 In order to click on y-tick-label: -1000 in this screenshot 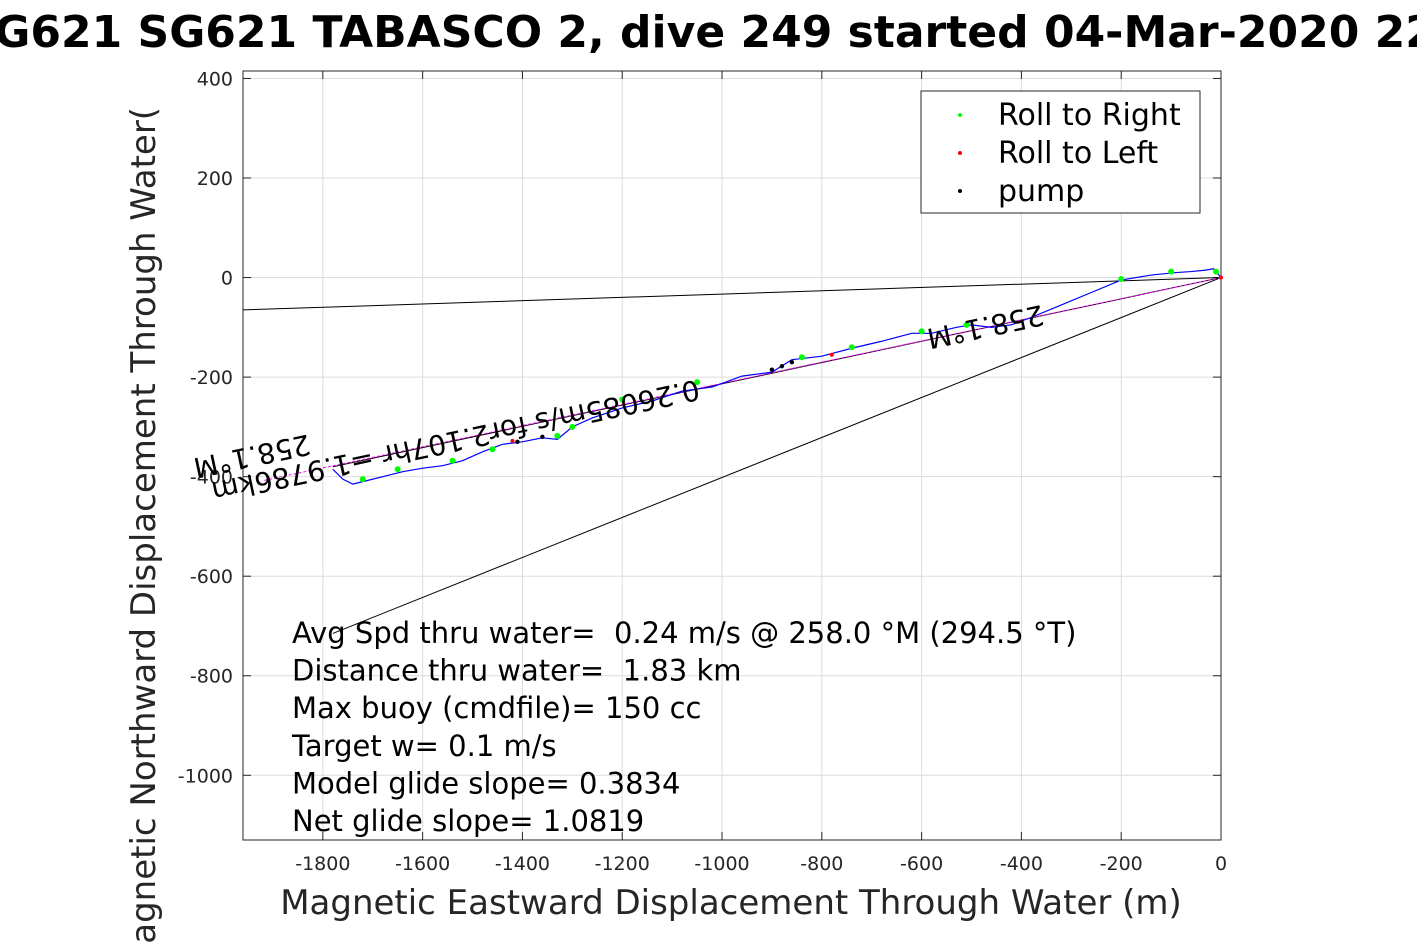, I will do `click(205, 776)`.